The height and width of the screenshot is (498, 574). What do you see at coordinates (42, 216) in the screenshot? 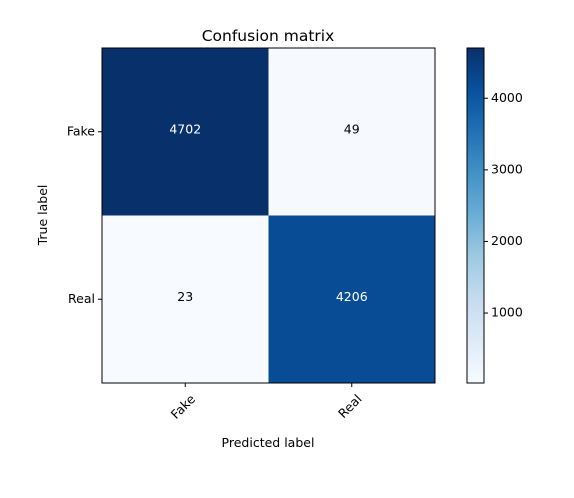
I see `y-axis-label: True label` at bounding box center [42, 216].